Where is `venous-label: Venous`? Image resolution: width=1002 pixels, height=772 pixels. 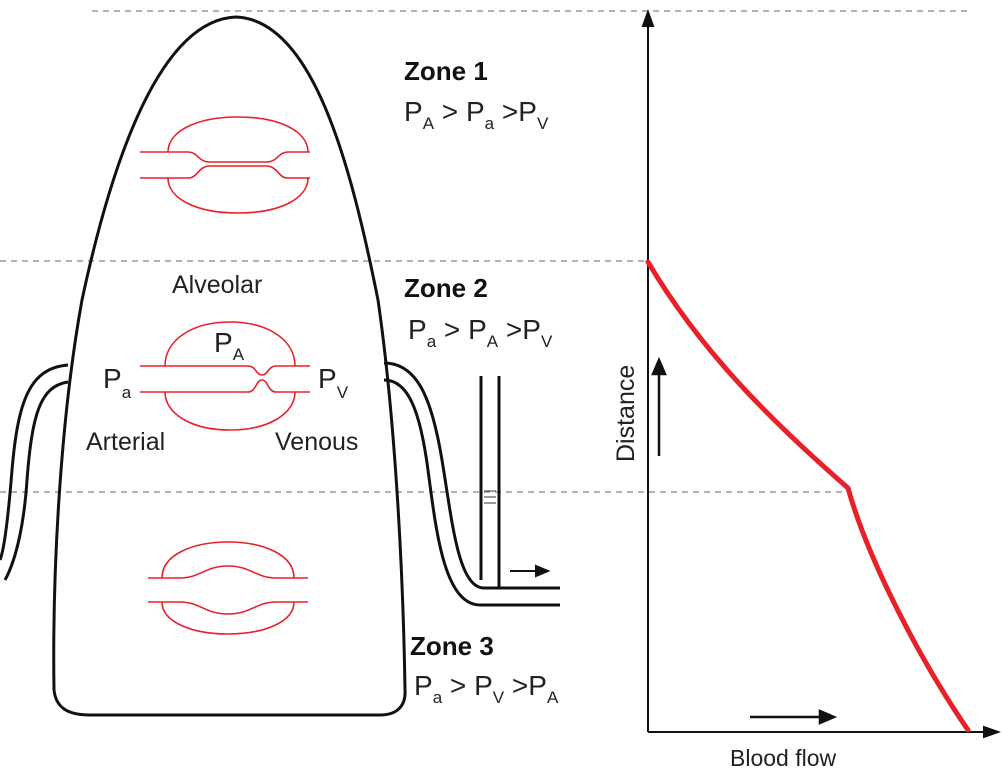 venous-label: Venous is located at coordinates (316, 442).